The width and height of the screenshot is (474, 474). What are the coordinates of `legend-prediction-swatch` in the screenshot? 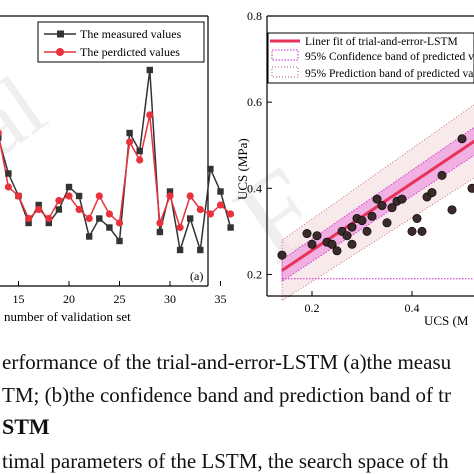 It's located at (285, 72).